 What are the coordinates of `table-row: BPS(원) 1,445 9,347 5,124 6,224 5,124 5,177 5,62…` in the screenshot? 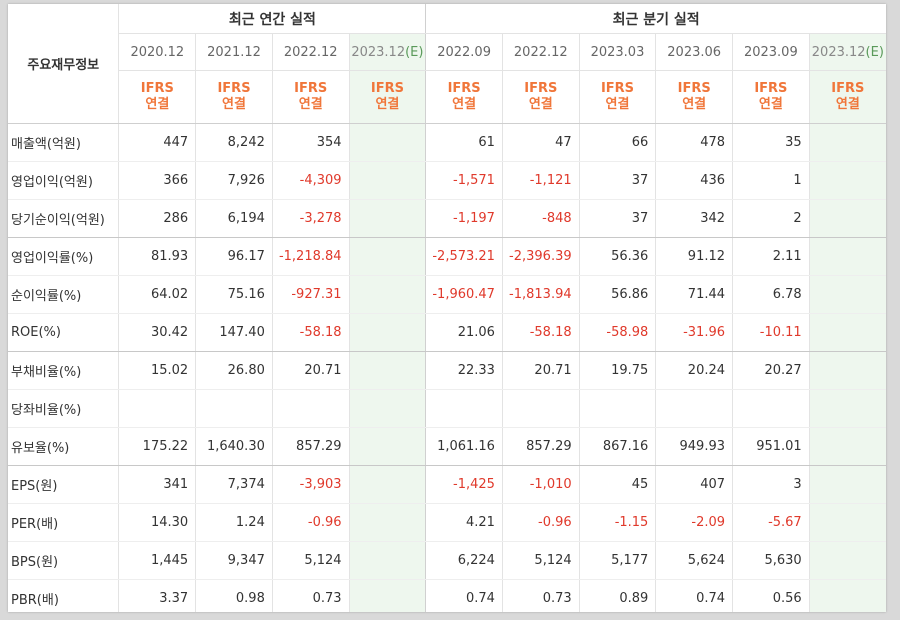 It's located at (447, 560).